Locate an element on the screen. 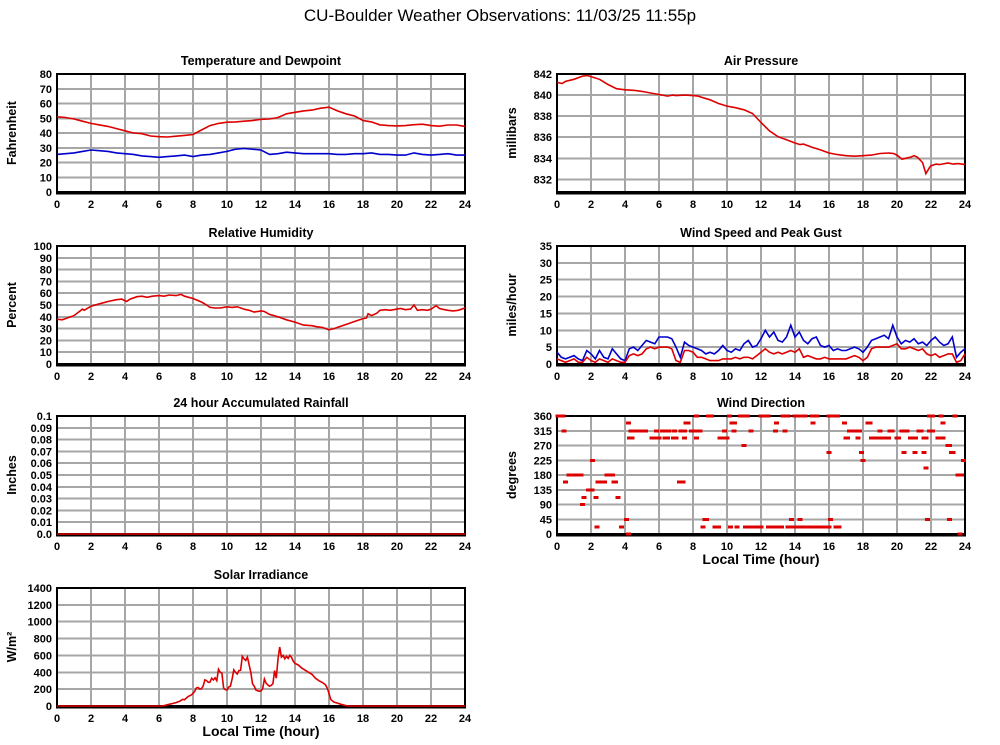 This screenshot has width=1000, height=745. svg-text: Percent is located at coordinates (12, 304).